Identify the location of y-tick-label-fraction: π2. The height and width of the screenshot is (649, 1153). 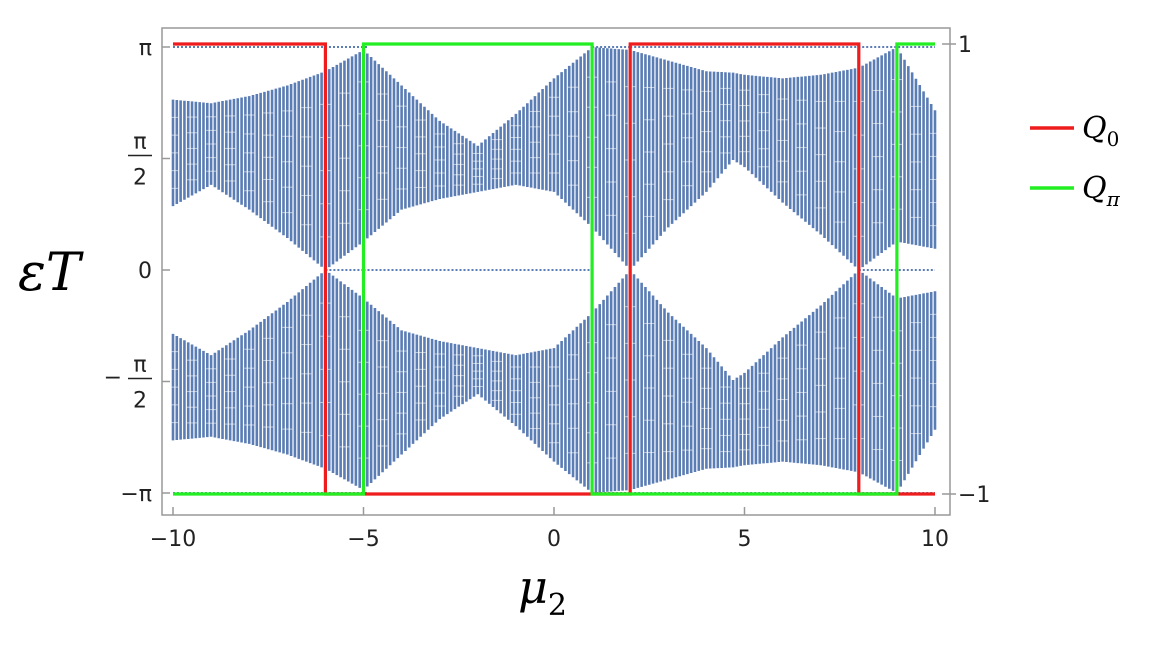
(140, 159).